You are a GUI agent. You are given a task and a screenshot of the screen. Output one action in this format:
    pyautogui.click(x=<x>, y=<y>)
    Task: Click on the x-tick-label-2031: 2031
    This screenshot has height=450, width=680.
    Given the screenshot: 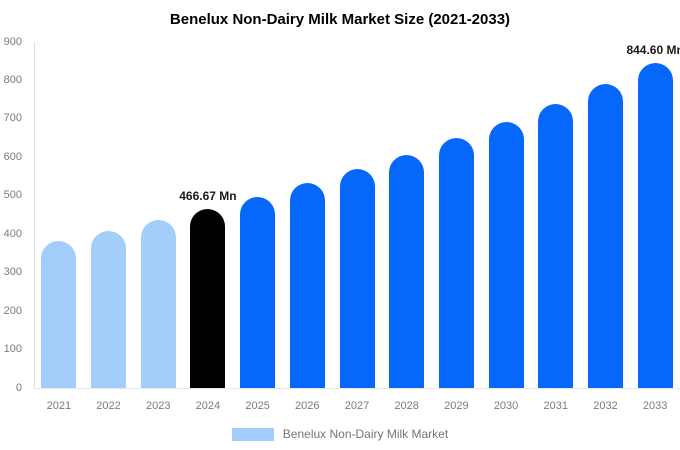 What is the action you would take?
    pyautogui.click(x=555, y=406)
    